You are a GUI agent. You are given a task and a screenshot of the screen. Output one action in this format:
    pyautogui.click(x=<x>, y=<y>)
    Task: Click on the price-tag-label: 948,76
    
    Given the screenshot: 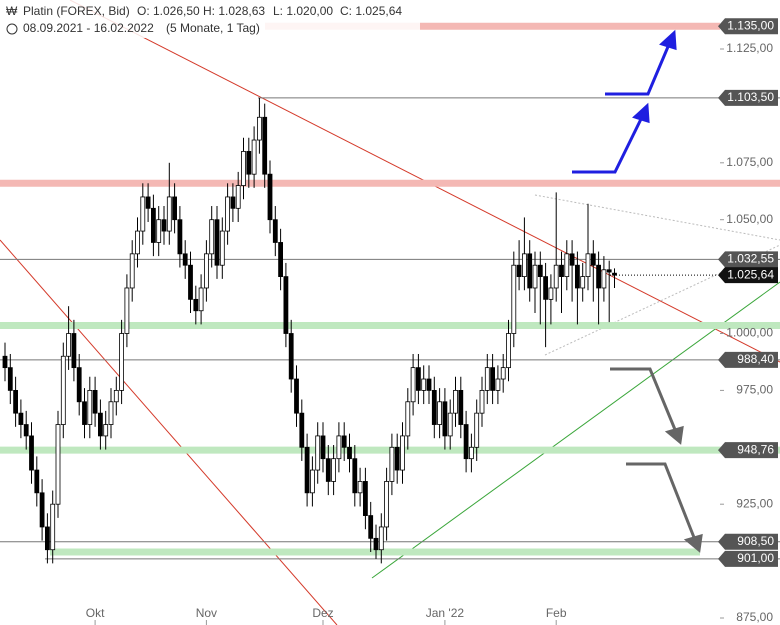 What is the action you would take?
    pyautogui.click(x=755, y=449)
    